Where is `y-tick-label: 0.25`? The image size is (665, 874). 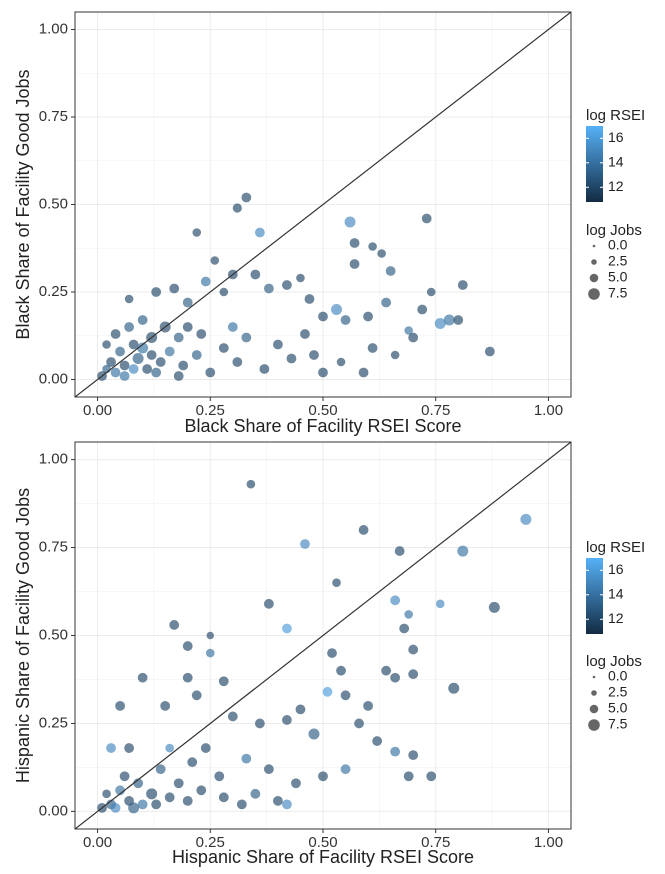 y-tick-label: 0.25 is located at coordinates (53, 722).